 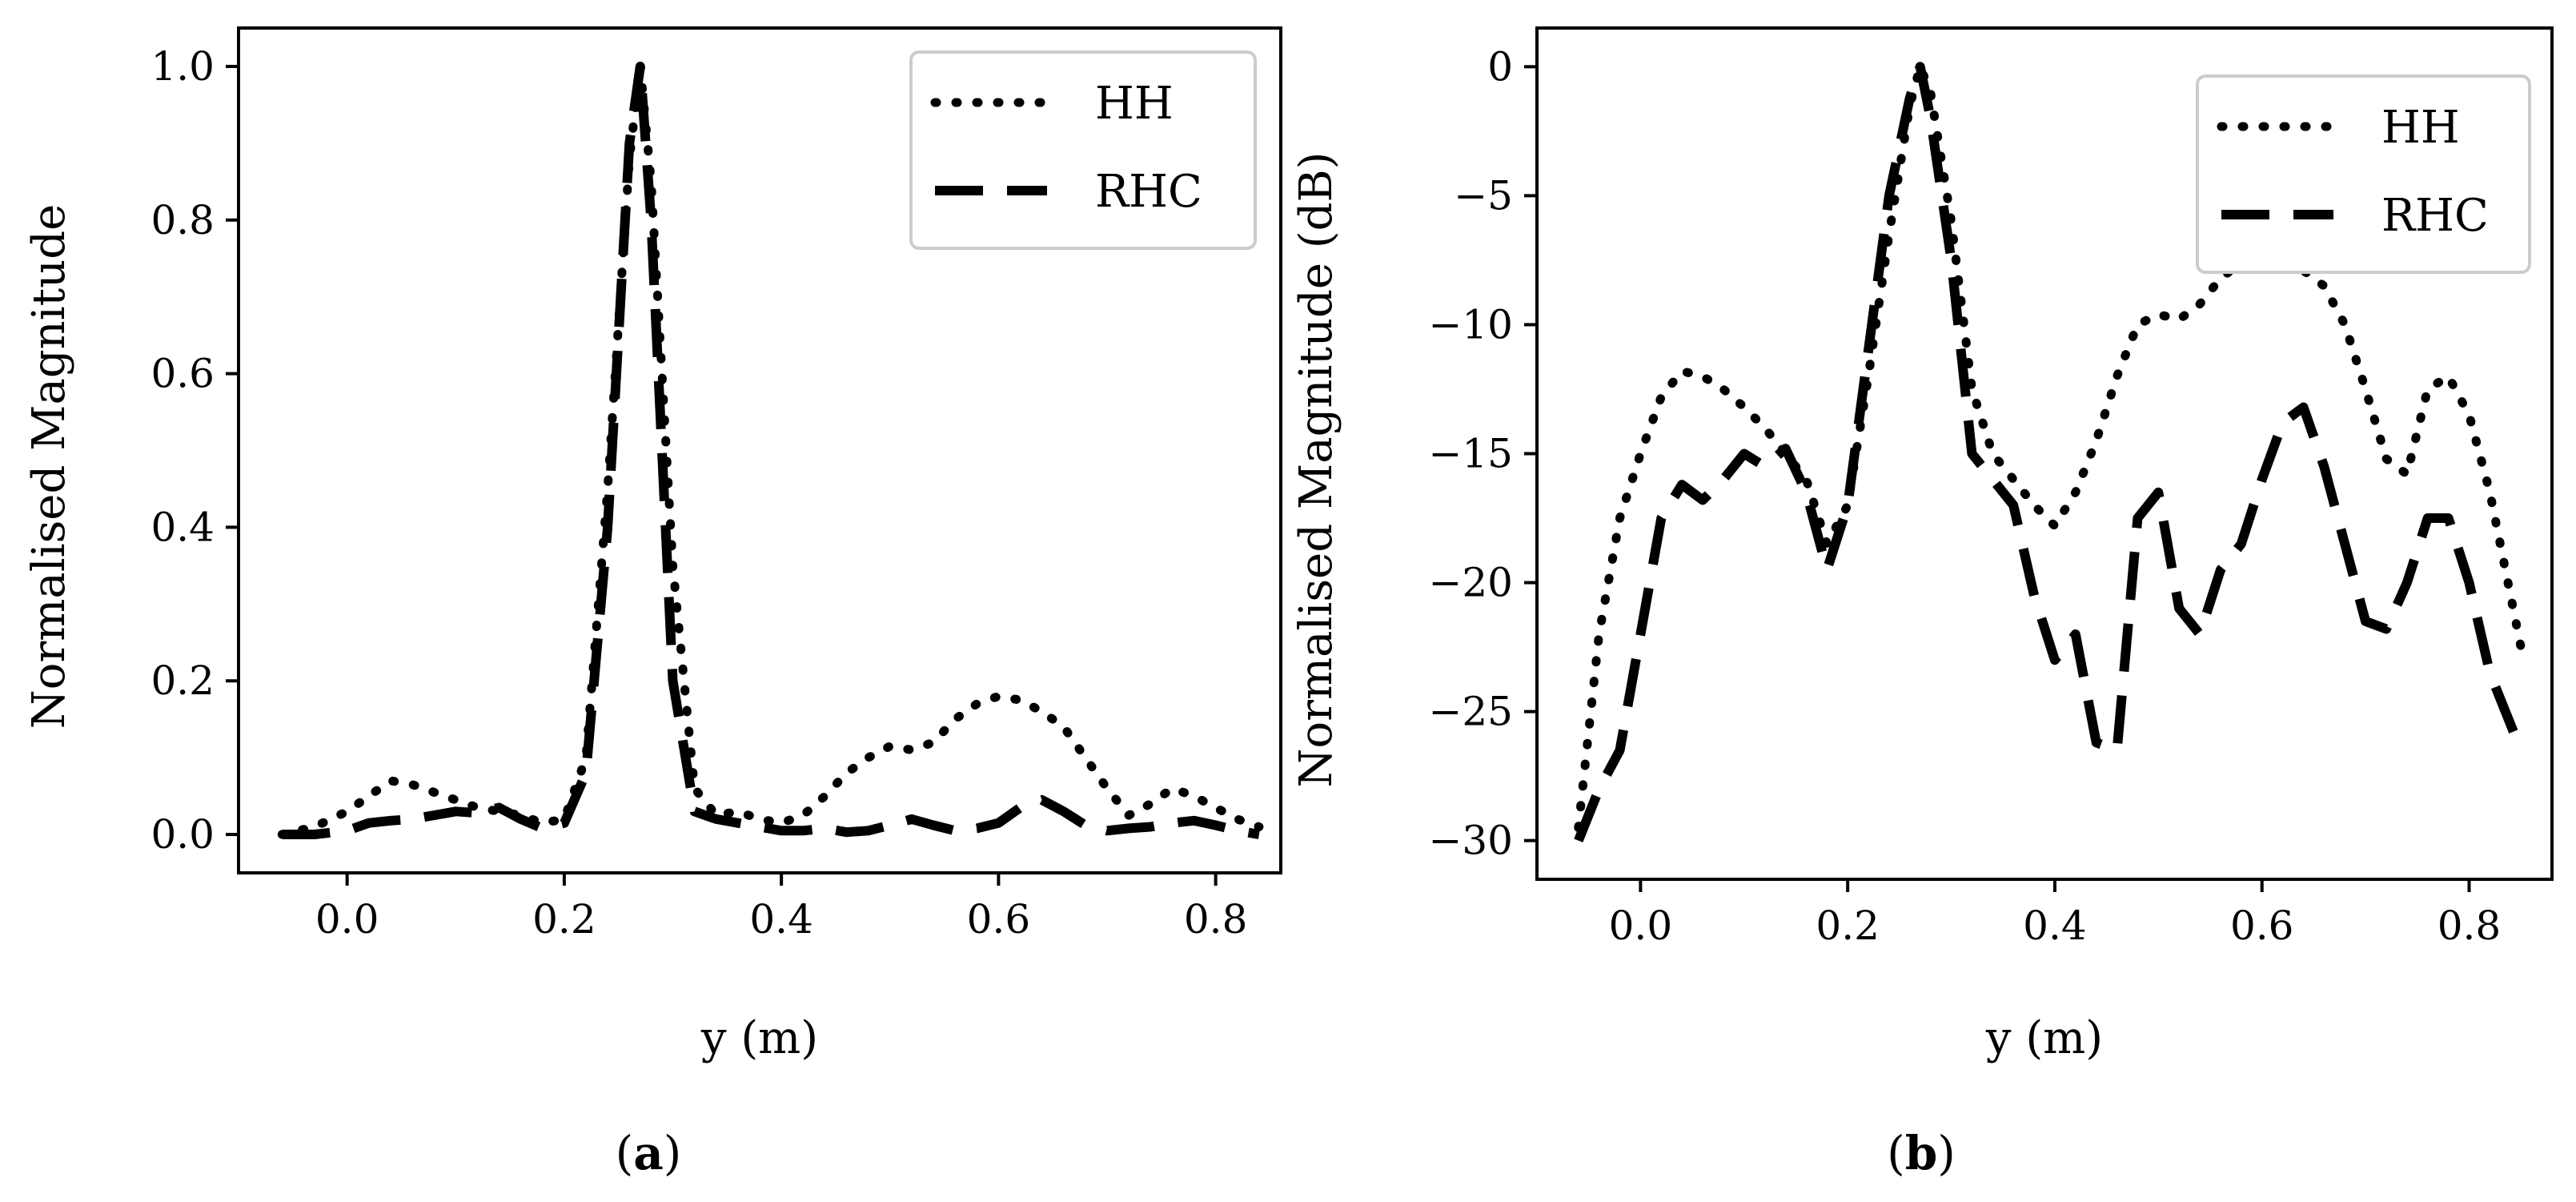 I want to click on caption-letter: a, so click(x=648, y=1153).